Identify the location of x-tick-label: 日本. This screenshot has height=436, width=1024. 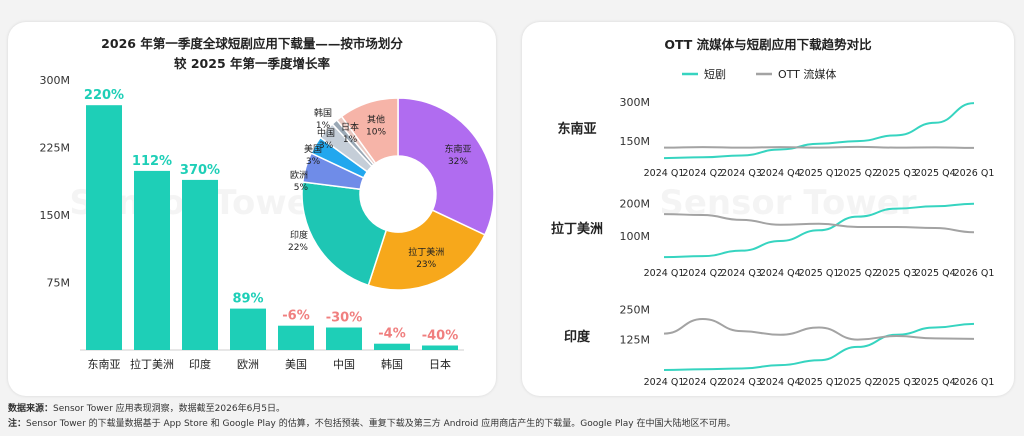
(440, 364).